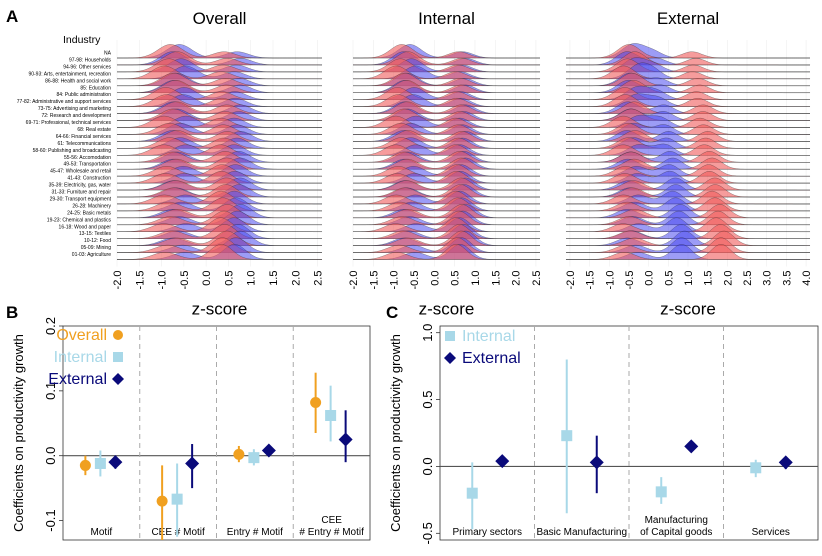 The height and width of the screenshot is (556, 822). What do you see at coordinates (229, 278) in the screenshot?
I see `x-tick-label: 0.5` at bounding box center [229, 278].